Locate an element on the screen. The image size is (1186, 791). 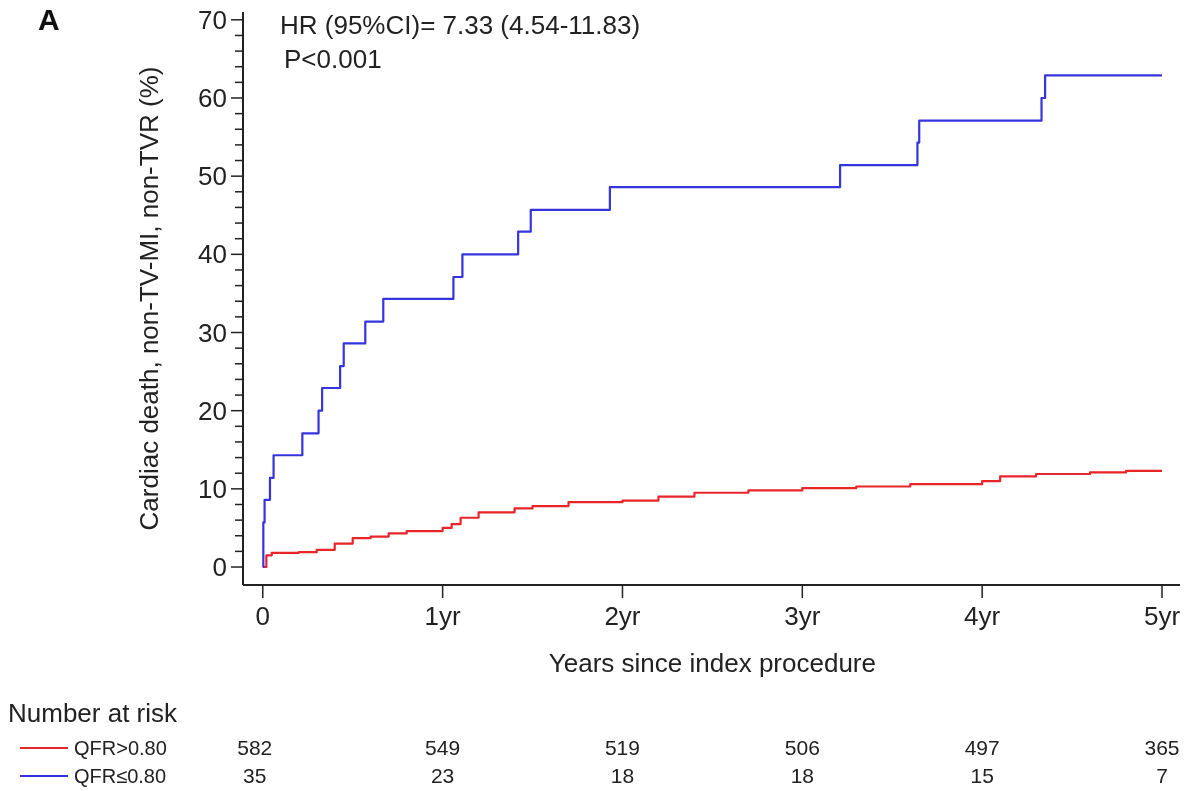
text: 519 is located at coordinates (622, 748).